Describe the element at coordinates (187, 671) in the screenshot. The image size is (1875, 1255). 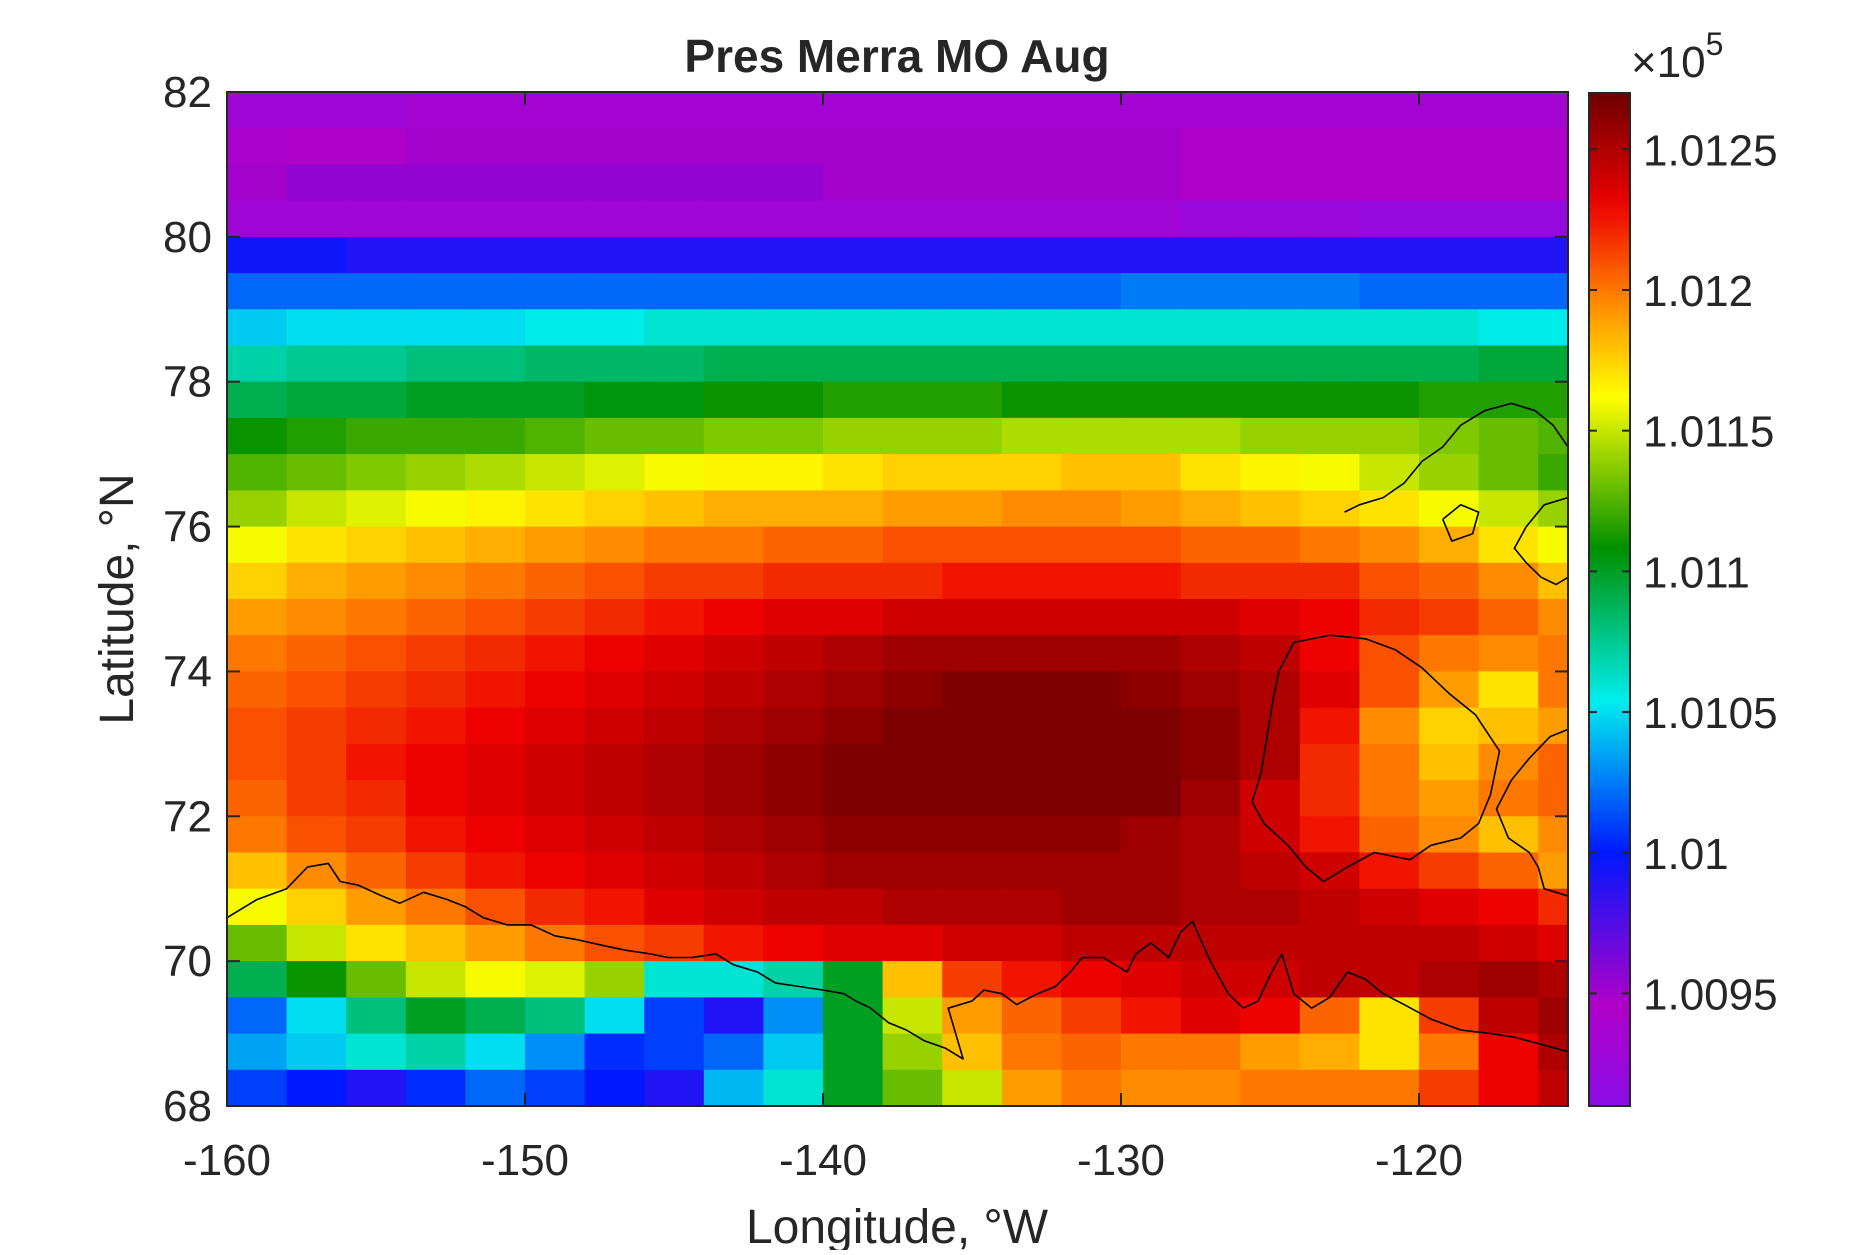
I see `y-tick-label: 74` at that location.